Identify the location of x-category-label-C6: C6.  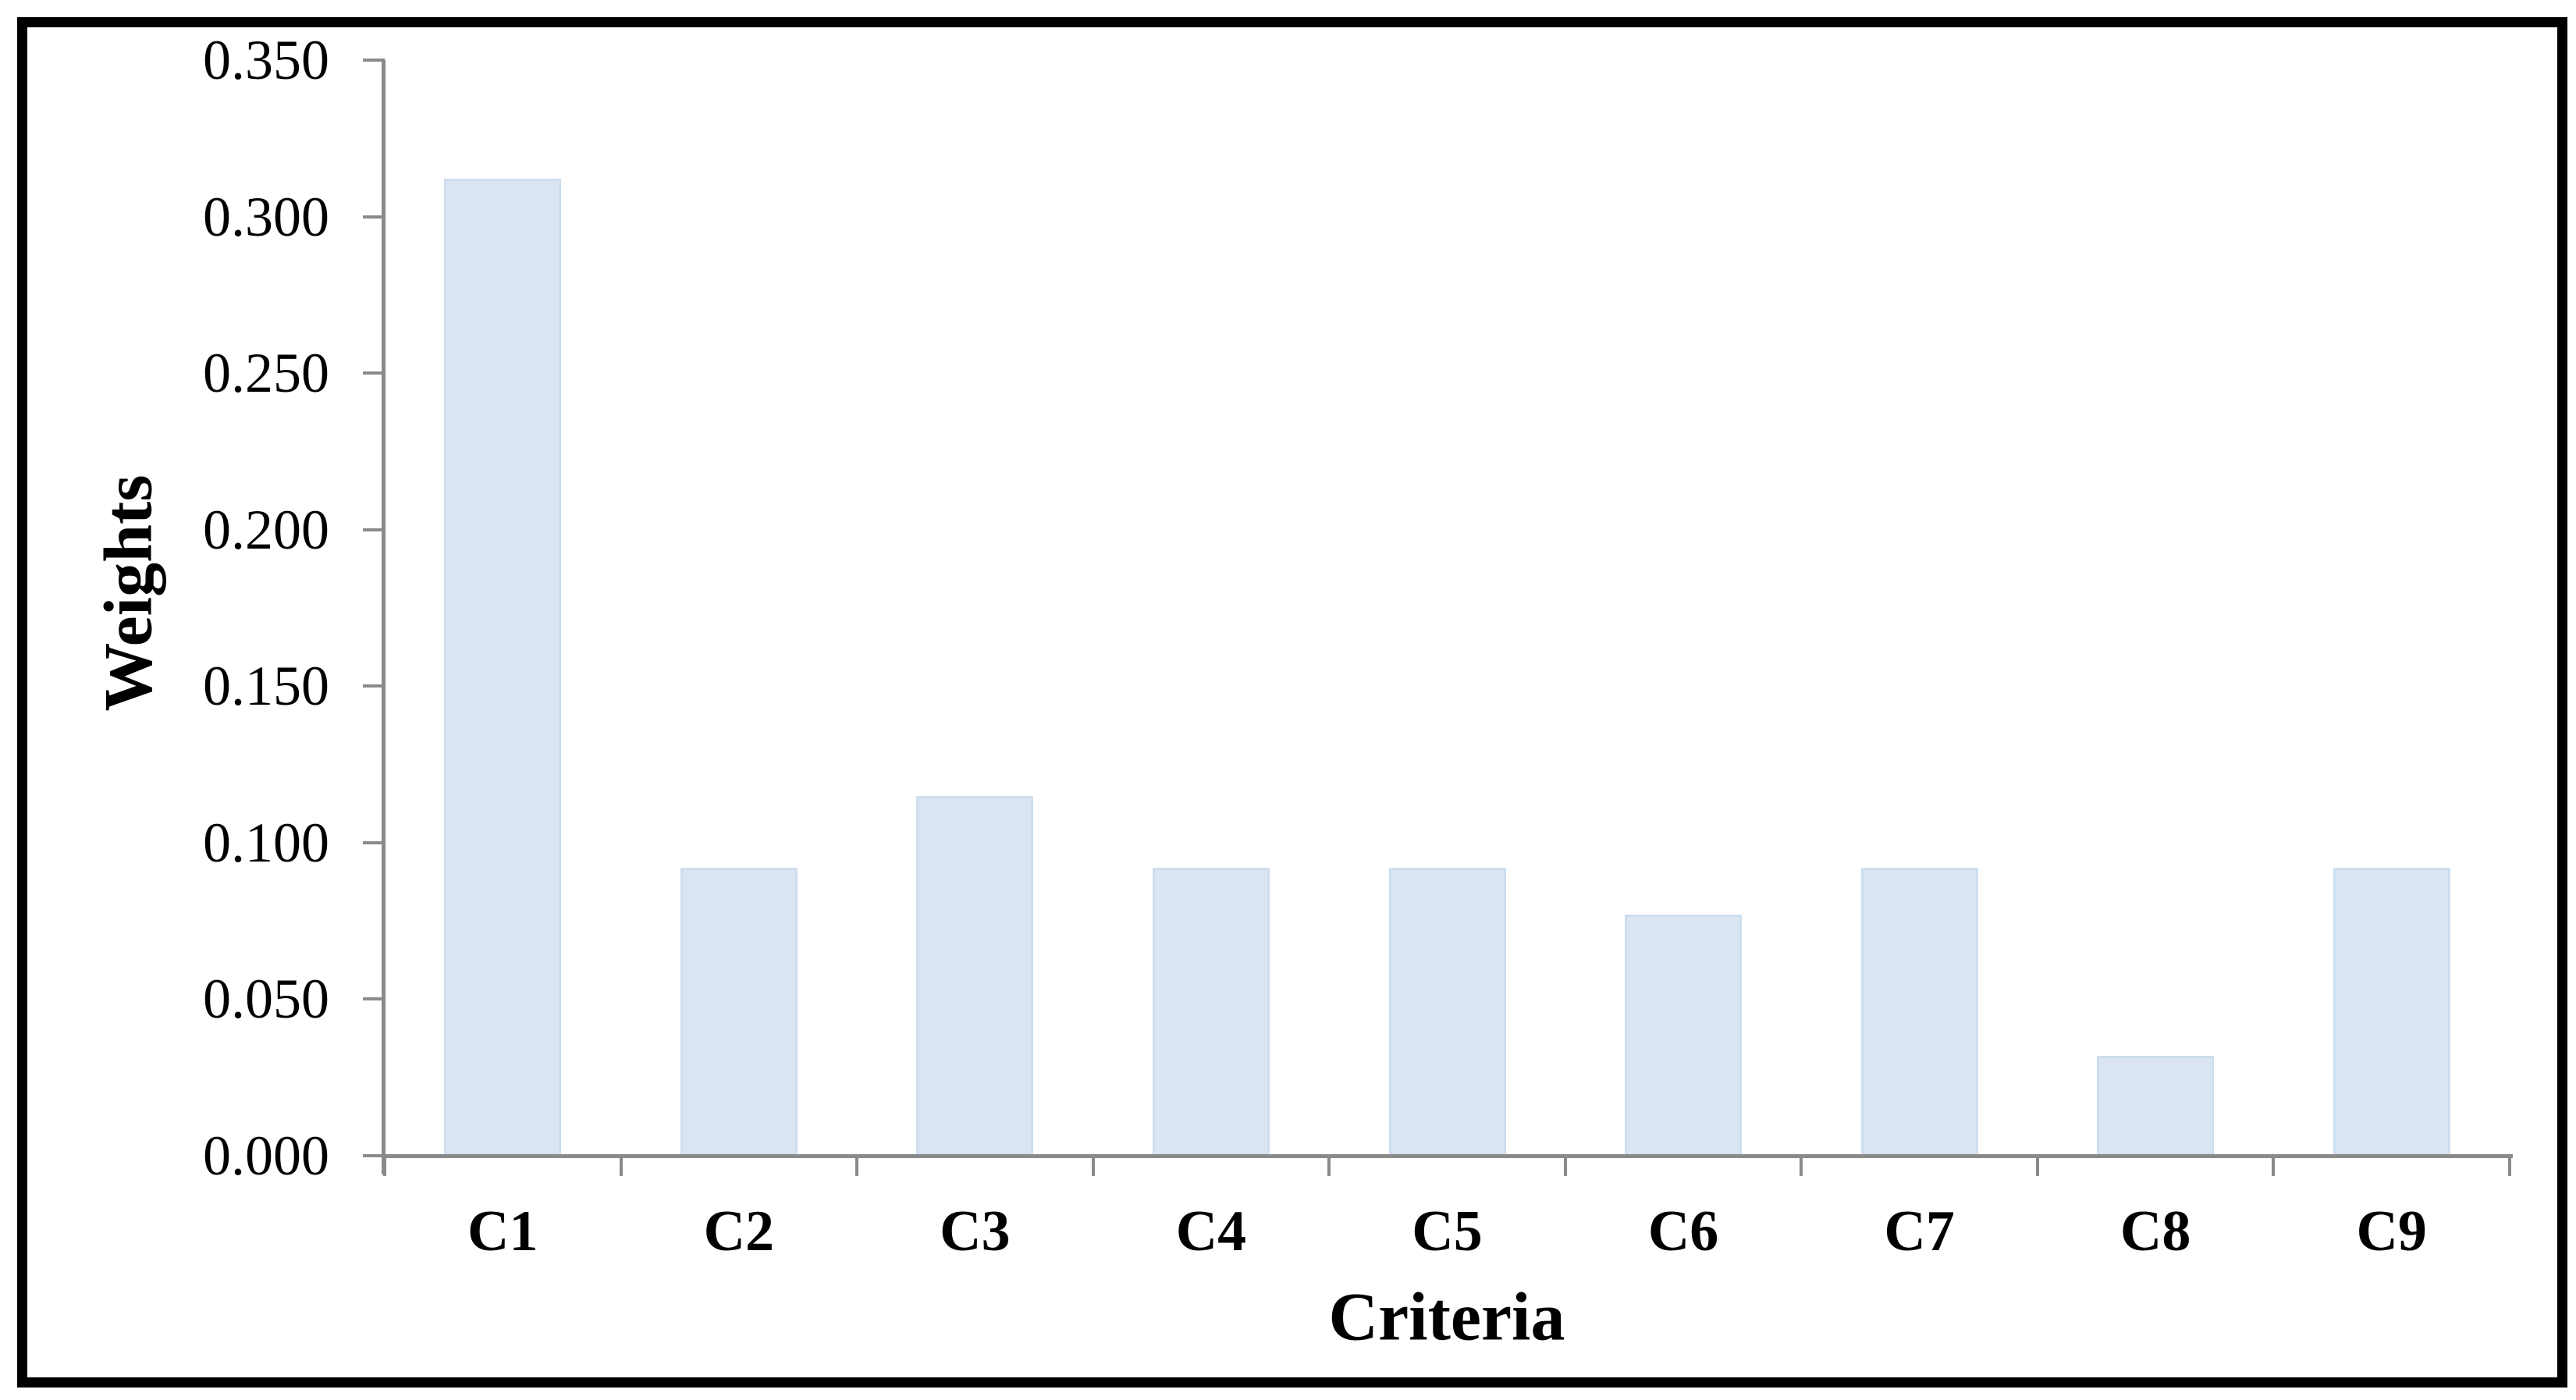
(1683, 1231).